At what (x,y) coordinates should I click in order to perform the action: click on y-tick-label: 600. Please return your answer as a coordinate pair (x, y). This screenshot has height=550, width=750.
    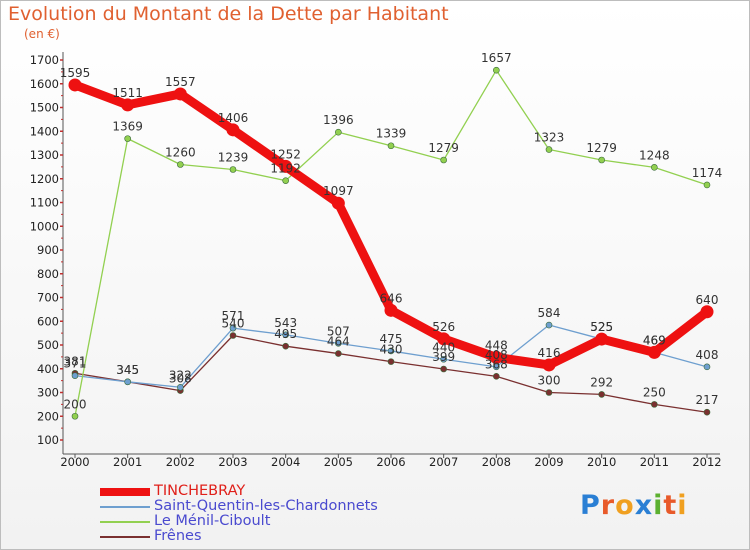
    Looking at the image, I should click on (48, 321).